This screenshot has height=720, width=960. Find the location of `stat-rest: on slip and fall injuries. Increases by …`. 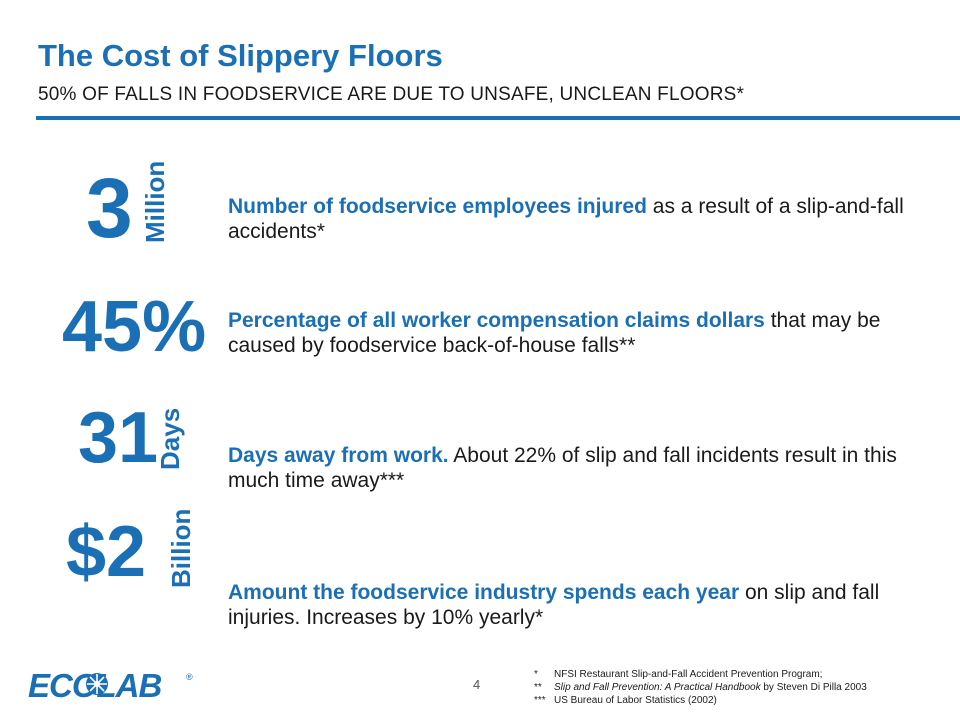

stat-rest: on slip and fall injuries. Increases by … is located at coordinates (554, 605).